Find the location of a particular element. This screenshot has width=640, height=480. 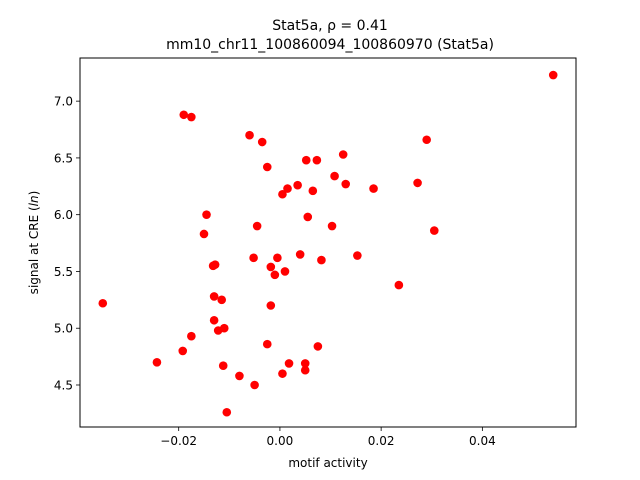

y-tick-label-2: 5.5 is located at coordinates (63, 272).